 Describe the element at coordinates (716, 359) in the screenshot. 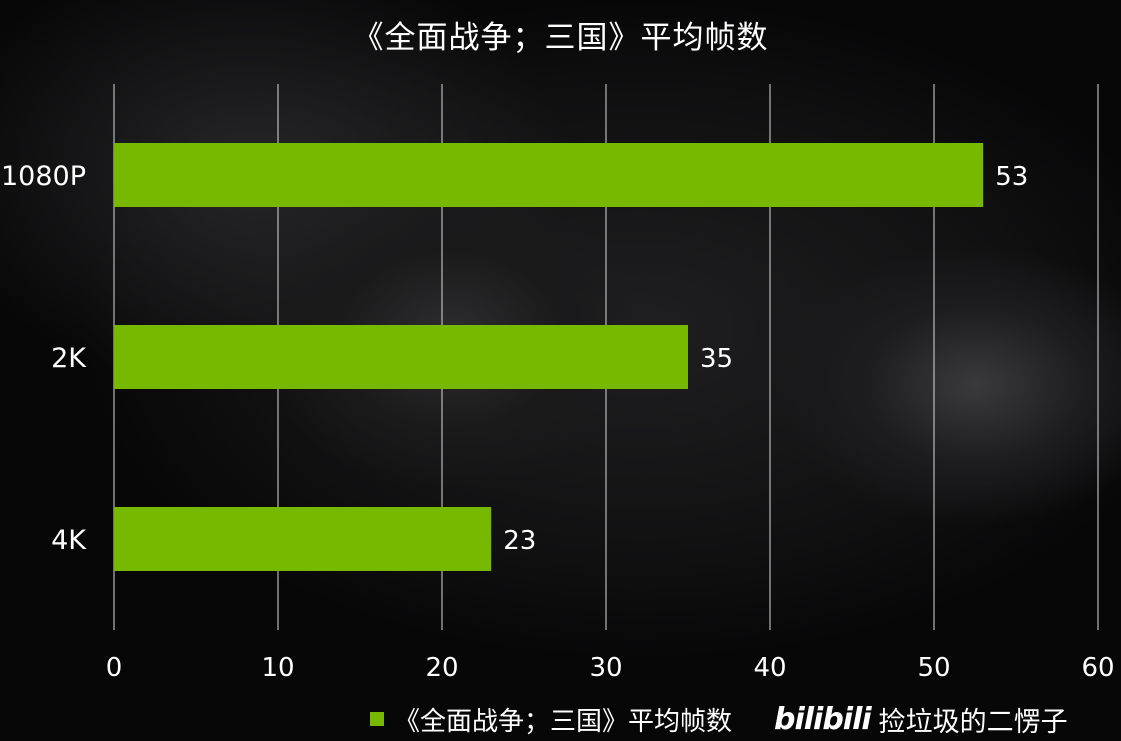

I see `data-label: 35` at that location.